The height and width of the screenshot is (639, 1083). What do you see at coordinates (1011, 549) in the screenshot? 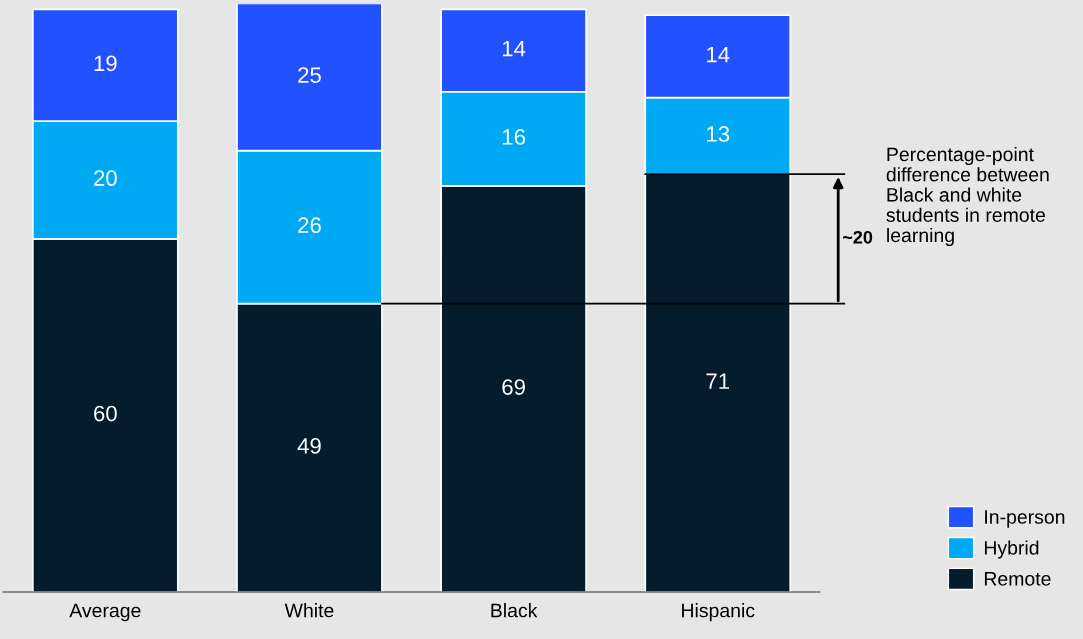
I see `legend-label: Hybrid` at bounding box center [1011, 549].